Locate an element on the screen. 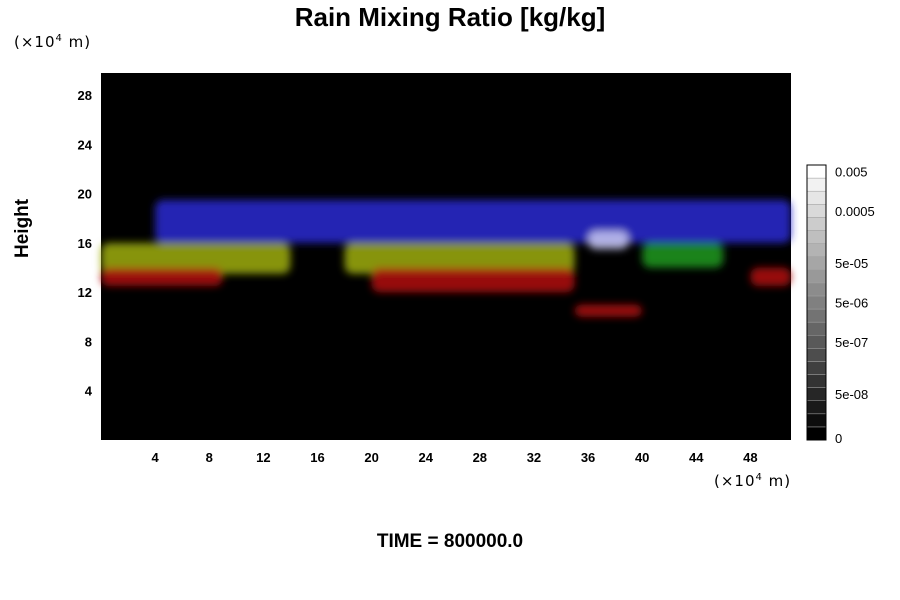  y-unit-suffix: m) is located at coordinates (77, 42).